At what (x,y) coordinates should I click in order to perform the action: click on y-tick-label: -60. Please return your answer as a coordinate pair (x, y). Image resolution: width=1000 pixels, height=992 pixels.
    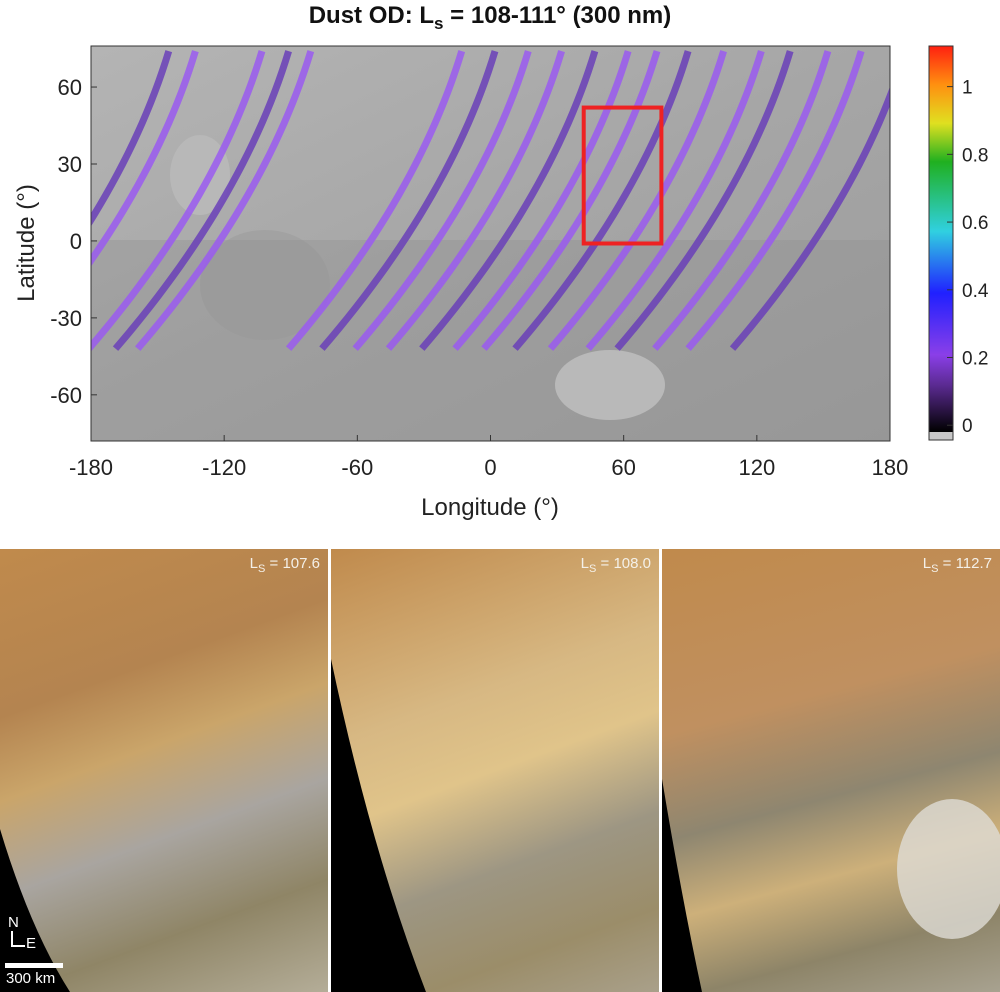
    Looking at the image, I should click on (66, 395).